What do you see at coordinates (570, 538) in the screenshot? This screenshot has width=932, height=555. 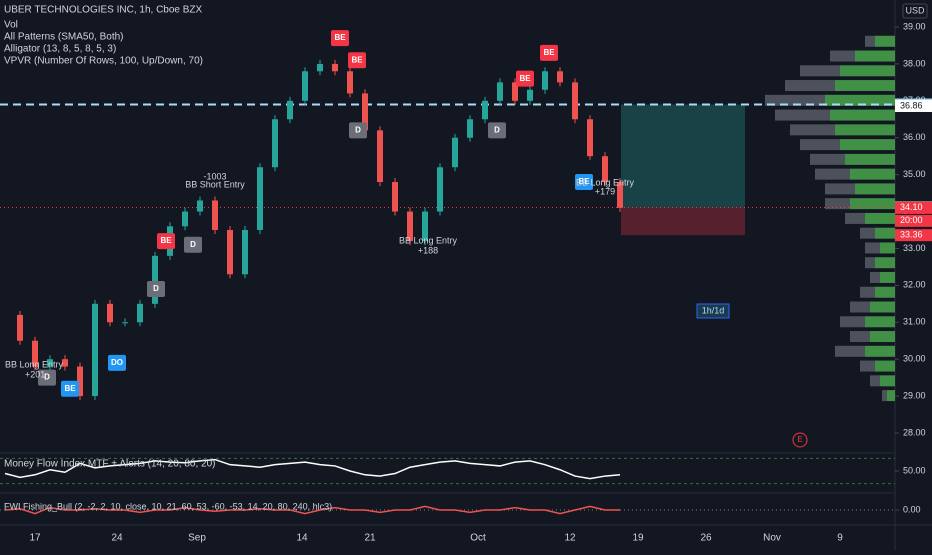 I see `time-label: 12` at bounding box center [570, 538].